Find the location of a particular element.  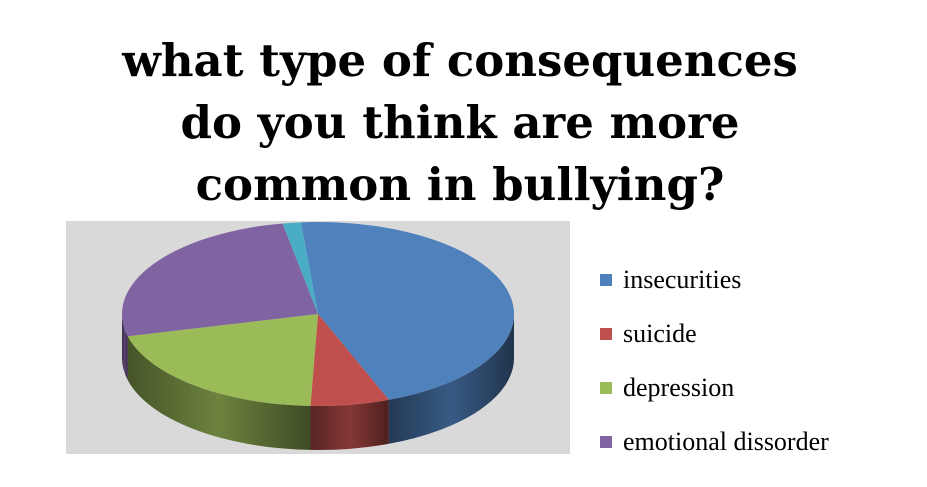

legend-swatch-depression is located at coordinates (606, 388).